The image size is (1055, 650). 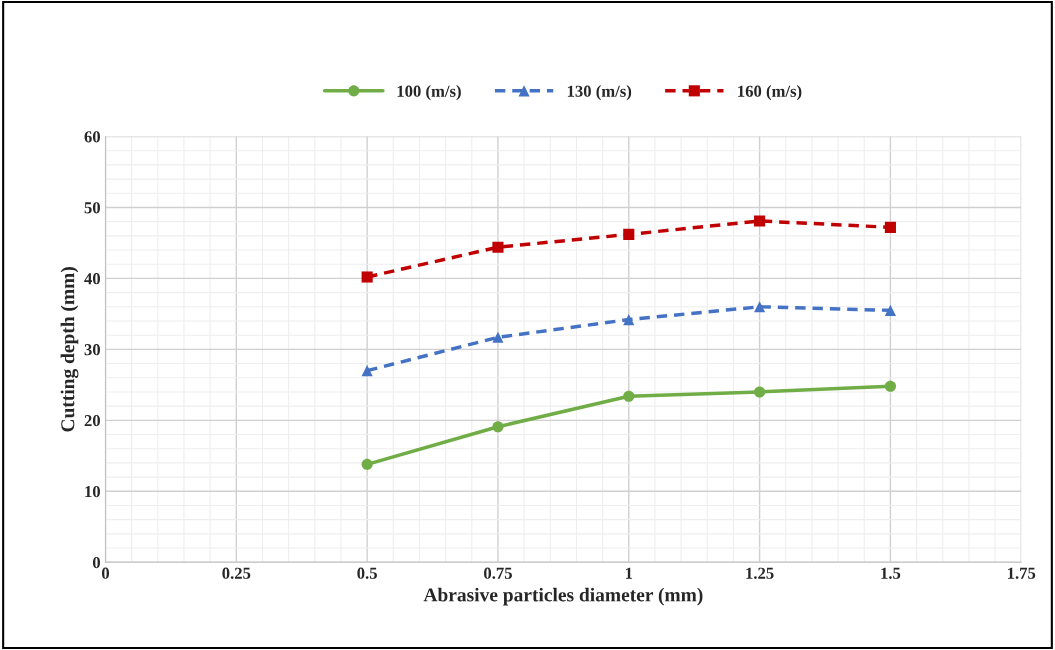 I want to click on y-axis-title: Cutting depth (mm), so click(x=69, y=349).